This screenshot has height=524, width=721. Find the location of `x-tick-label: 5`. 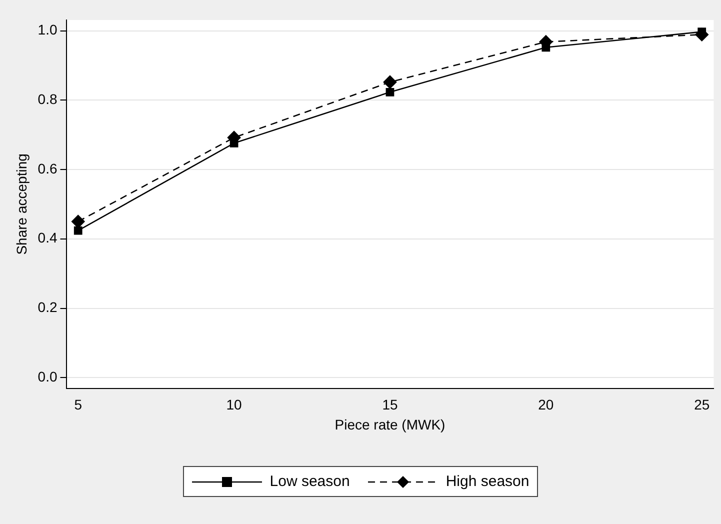

x-tick-label: 5 is located at coordinates (78, 404).